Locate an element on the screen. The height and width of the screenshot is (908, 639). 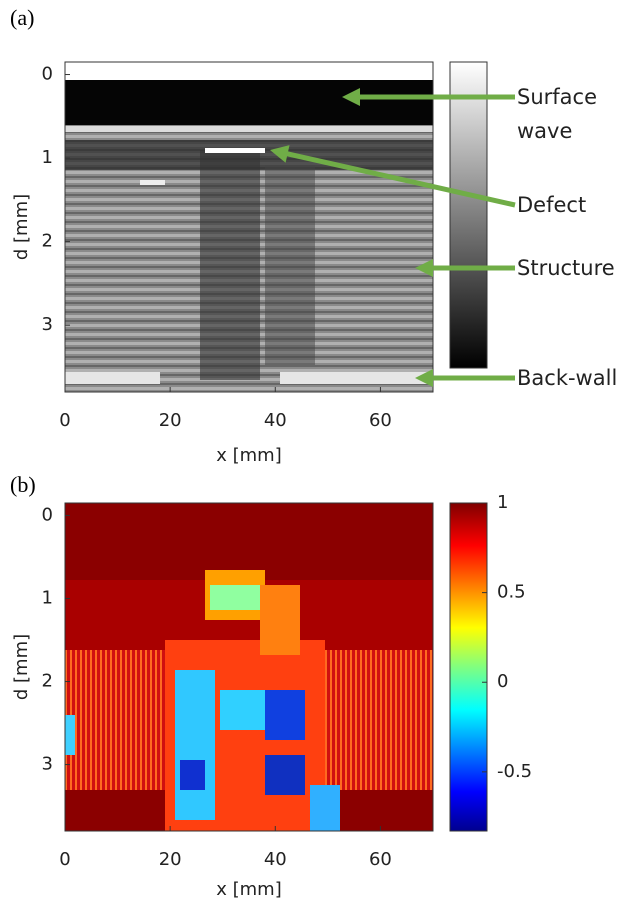
annotation: Surface wave is located at coordinates (557, 114).